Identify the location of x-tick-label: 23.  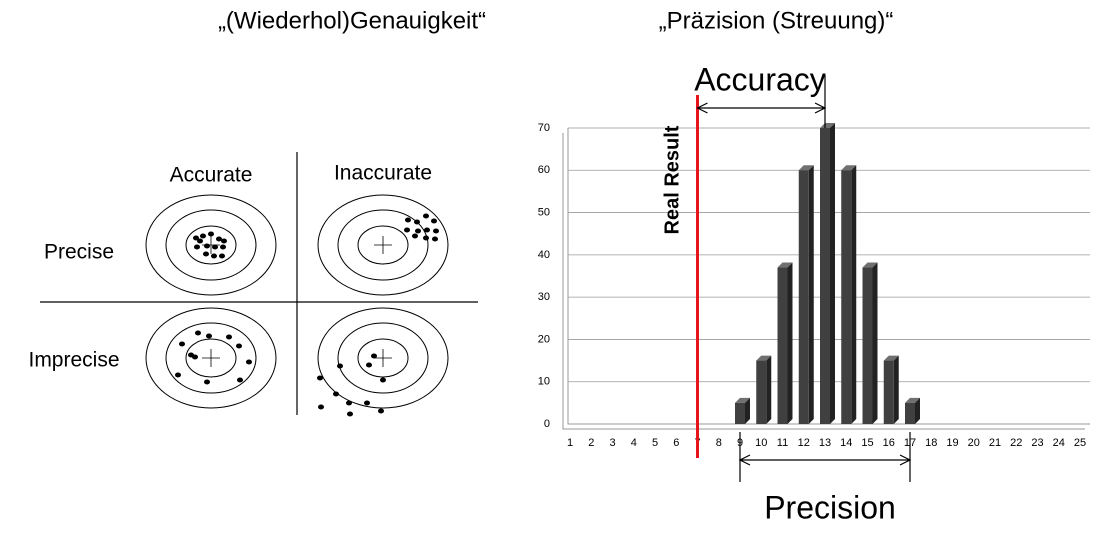
(1037, 443).